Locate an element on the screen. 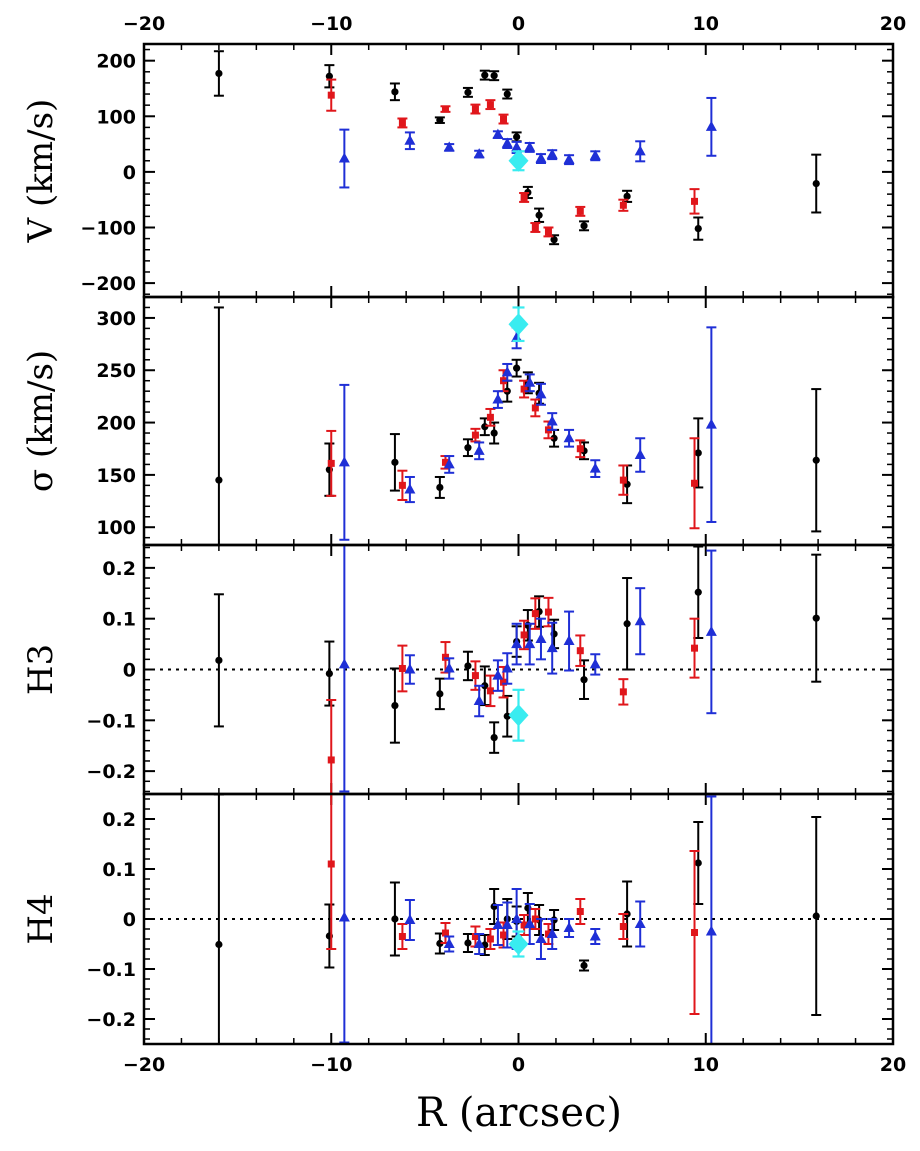 The width and height of the screenshot is (920, 1151). y-tick-label: 300 is located at coordinates (116, 319).